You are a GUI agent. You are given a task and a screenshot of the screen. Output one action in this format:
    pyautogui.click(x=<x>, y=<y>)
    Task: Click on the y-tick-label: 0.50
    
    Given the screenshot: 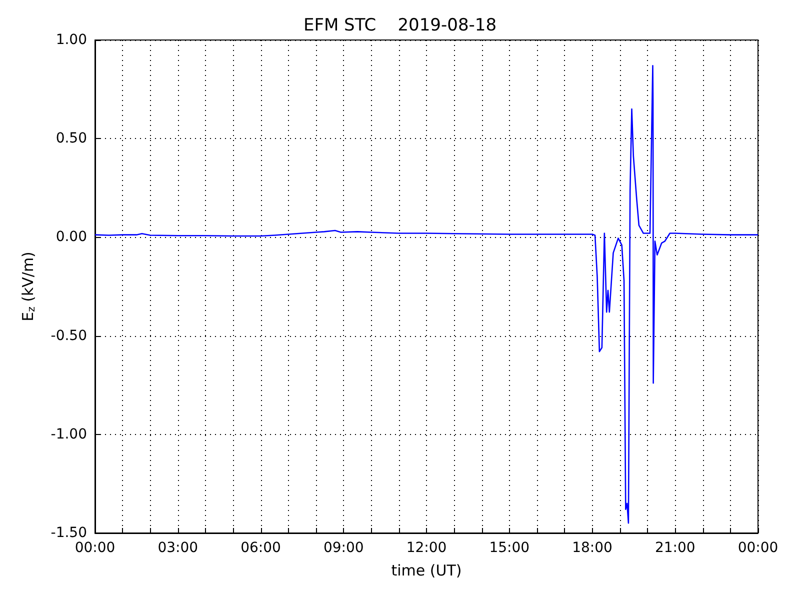 What is the action you would take?
    pyautogui.click(x=71, y=138)
    